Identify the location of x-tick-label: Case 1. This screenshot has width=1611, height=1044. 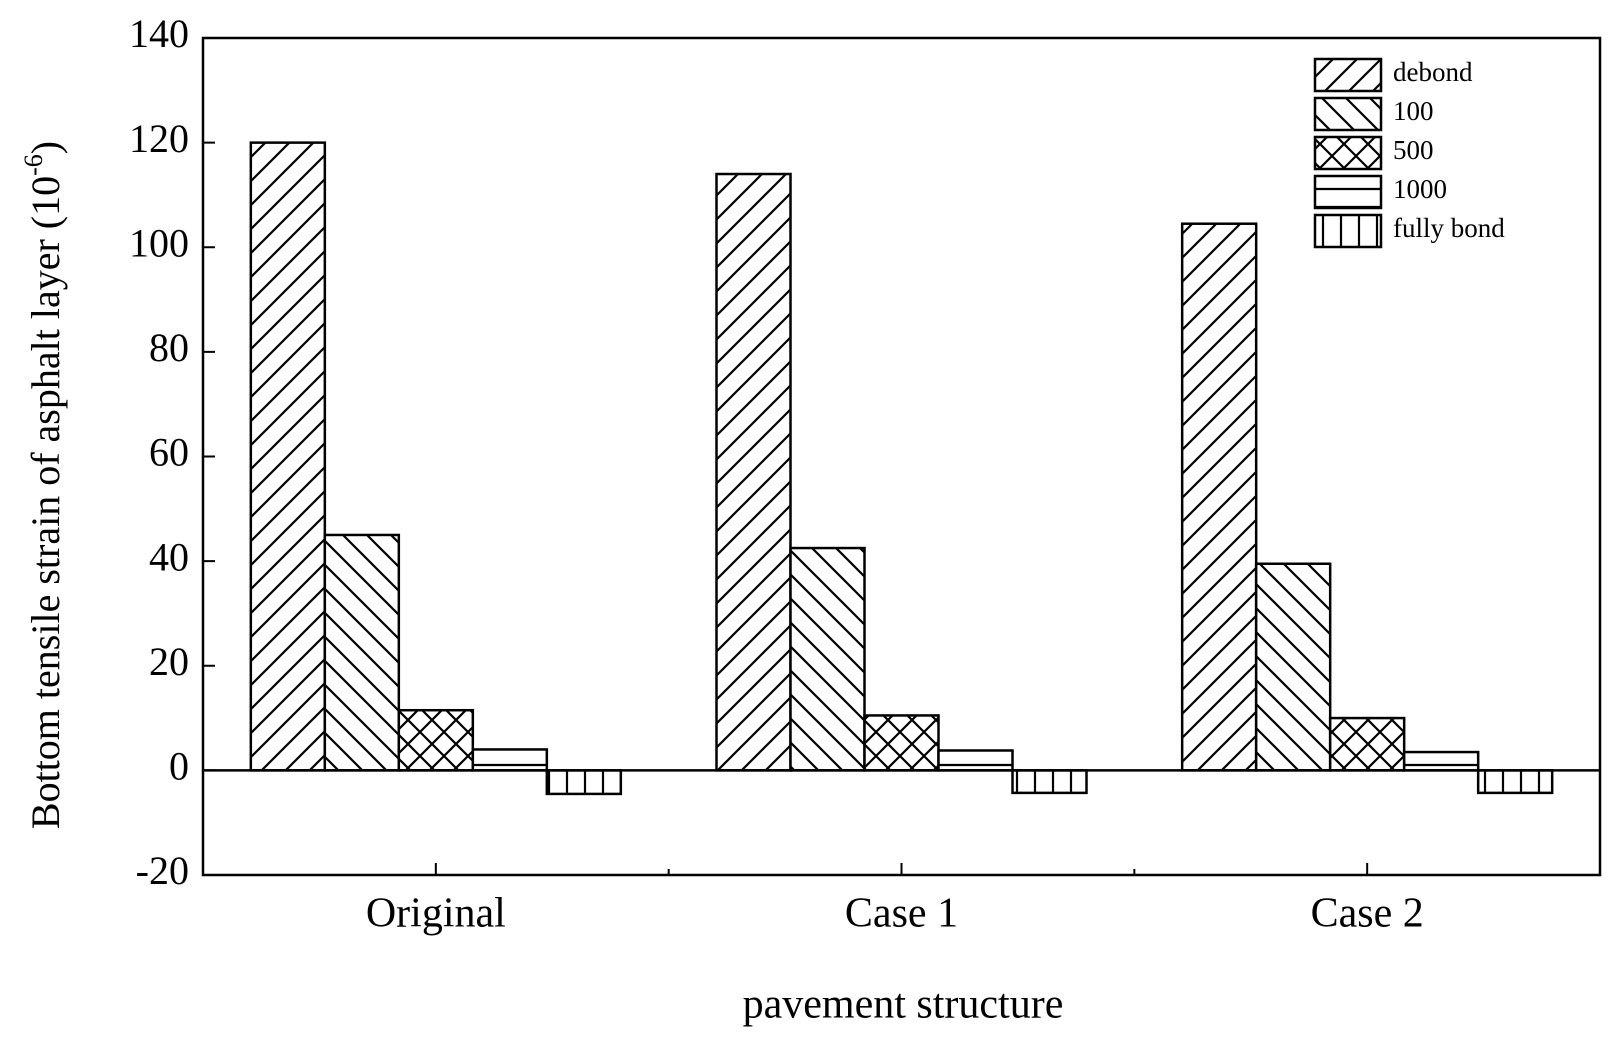
(901, 914).